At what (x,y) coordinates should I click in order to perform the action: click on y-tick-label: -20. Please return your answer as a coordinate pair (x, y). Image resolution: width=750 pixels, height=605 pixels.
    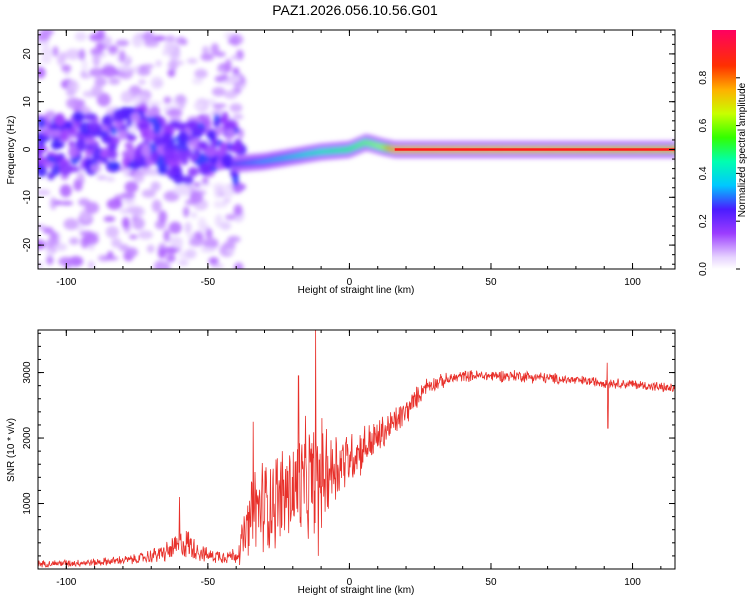
    Looking at the image, I should click on (27, 244).